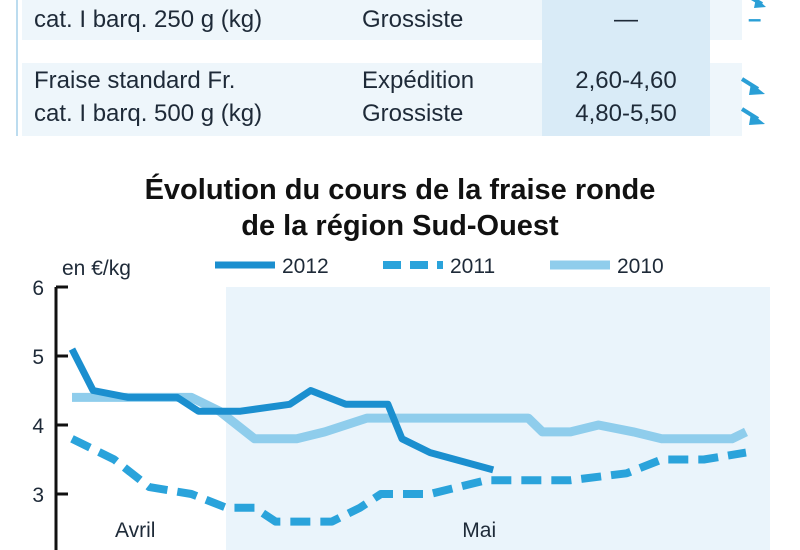 This screenshot has width=800, height=550. What do you see at coordinates (148, 113) in the screenshot?
I see `product-cell: cat. I barq. 500 g (kg)` at bounding box center [148, 113].